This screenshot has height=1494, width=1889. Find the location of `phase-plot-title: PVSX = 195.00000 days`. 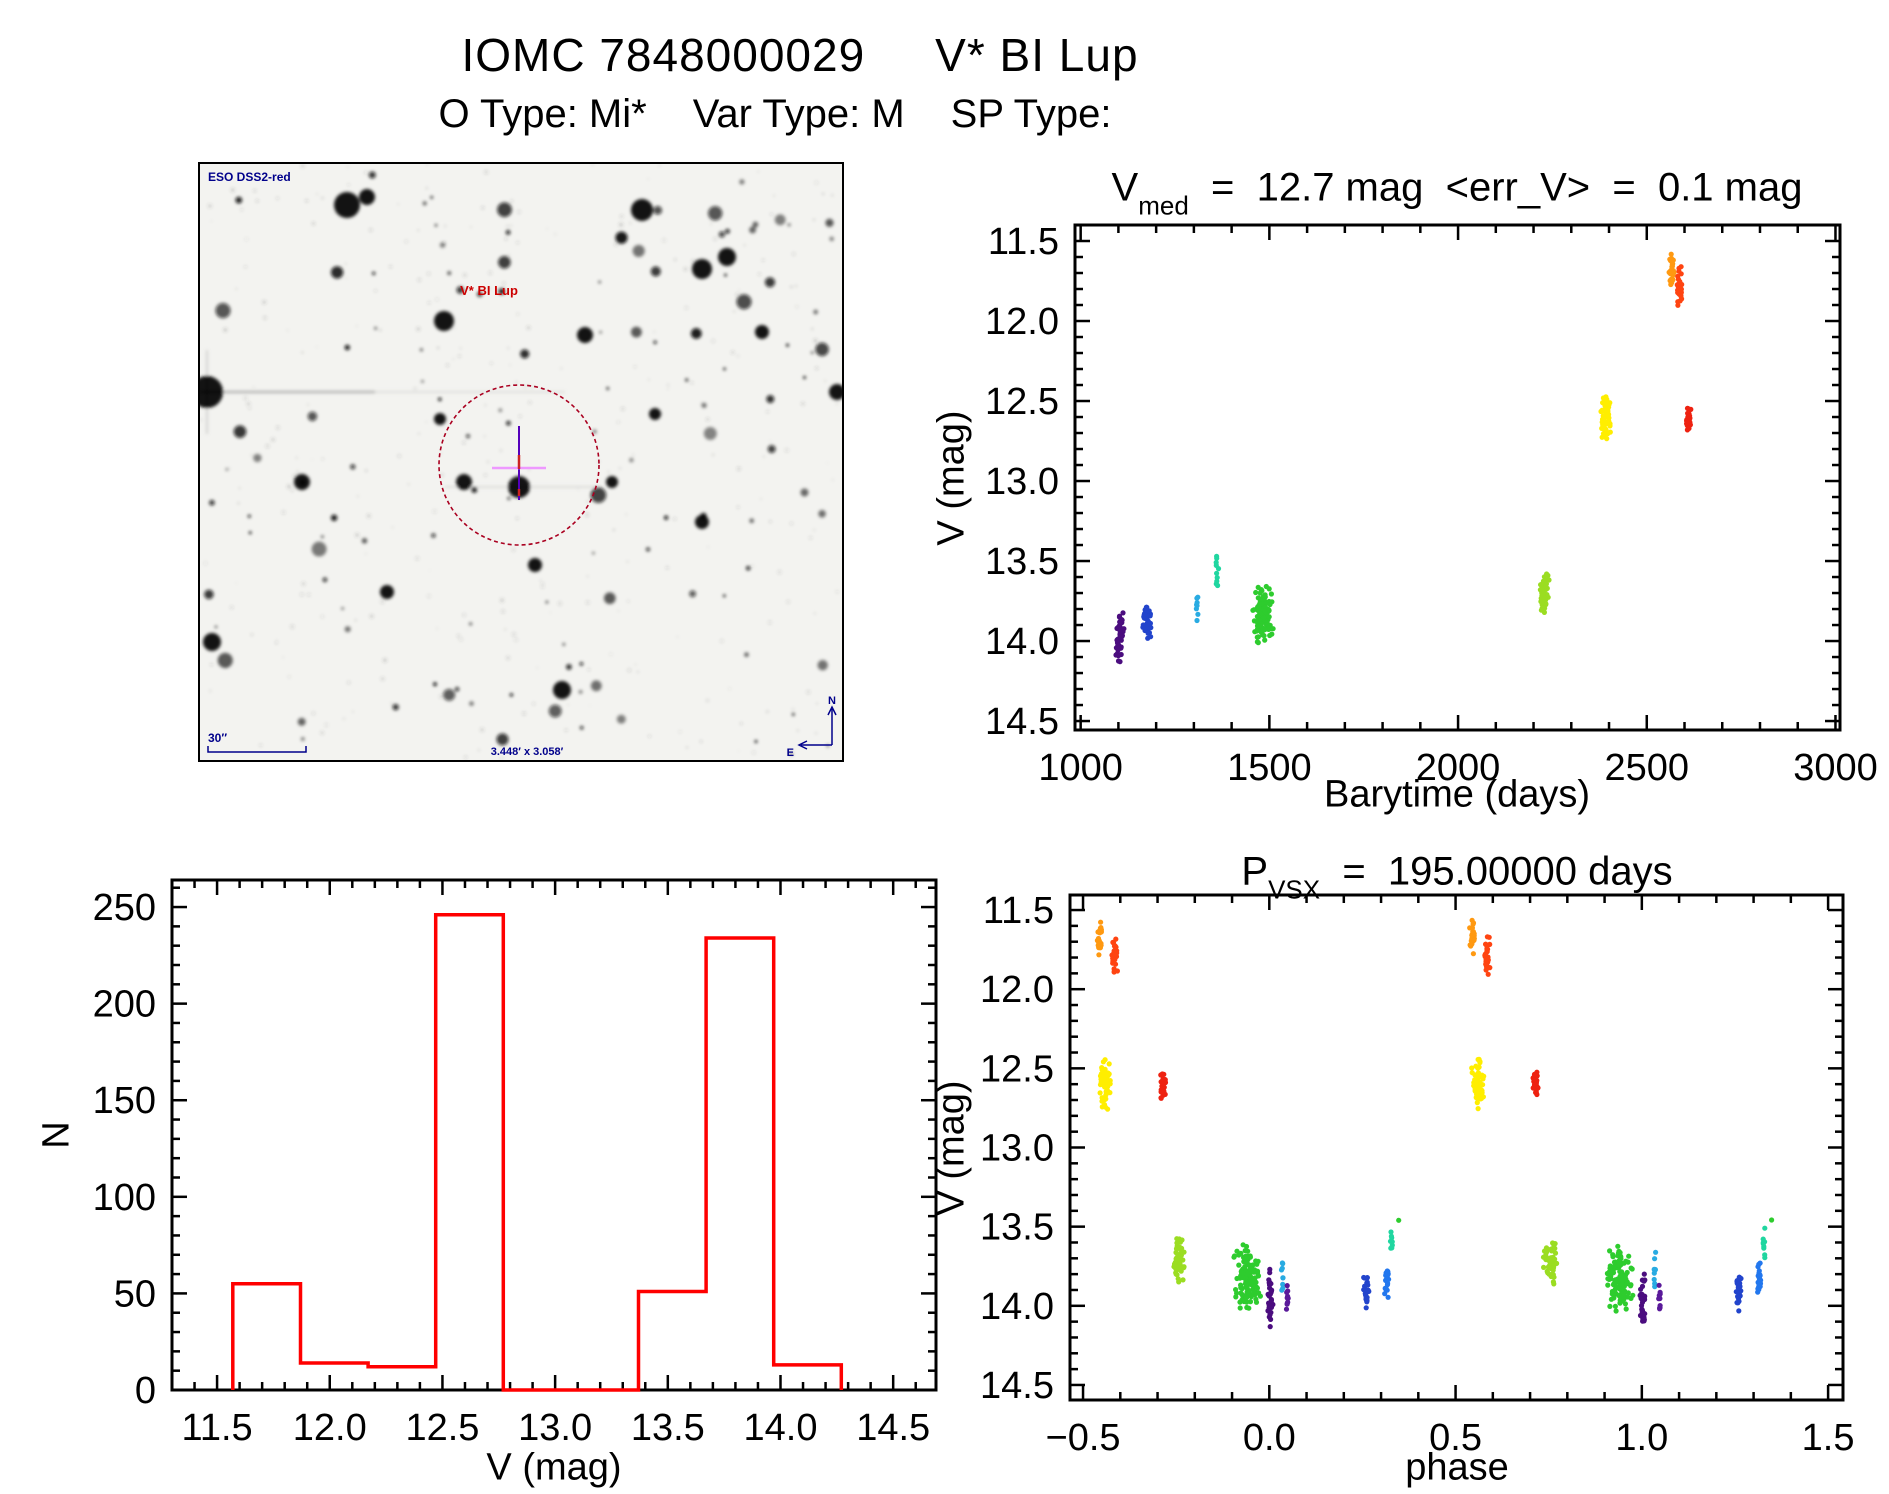

phase-plot-title: PVSX = 195.00000 days is located at coordinates (1457, 877).